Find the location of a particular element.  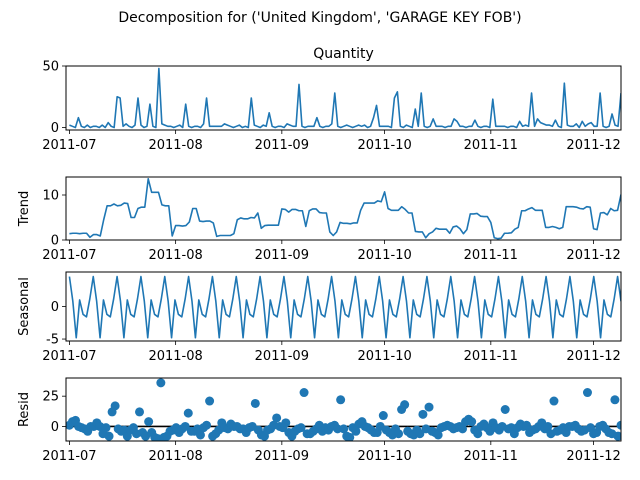

observed-axes-frame is located at coordinates (343, 98).